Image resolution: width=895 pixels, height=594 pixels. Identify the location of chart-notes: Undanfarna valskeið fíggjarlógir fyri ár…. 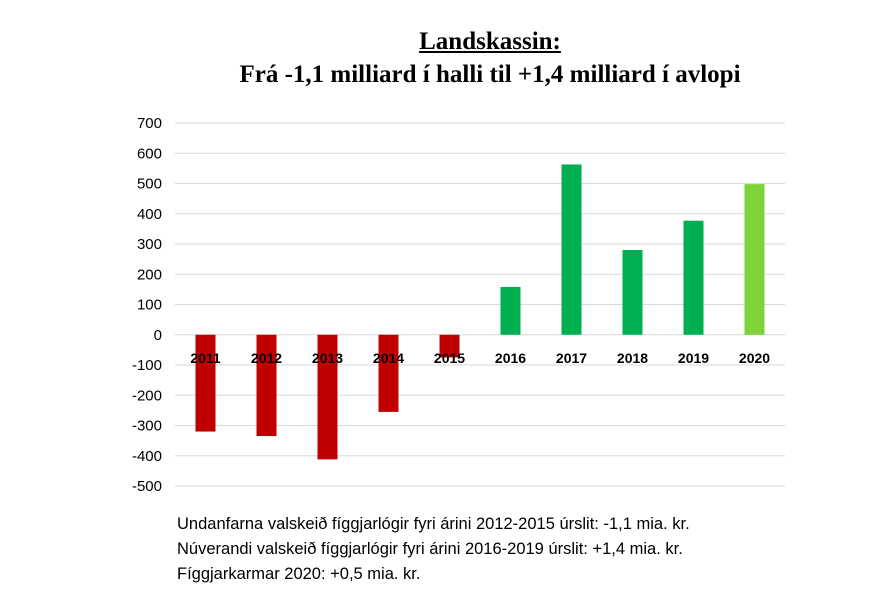
(433, 549).